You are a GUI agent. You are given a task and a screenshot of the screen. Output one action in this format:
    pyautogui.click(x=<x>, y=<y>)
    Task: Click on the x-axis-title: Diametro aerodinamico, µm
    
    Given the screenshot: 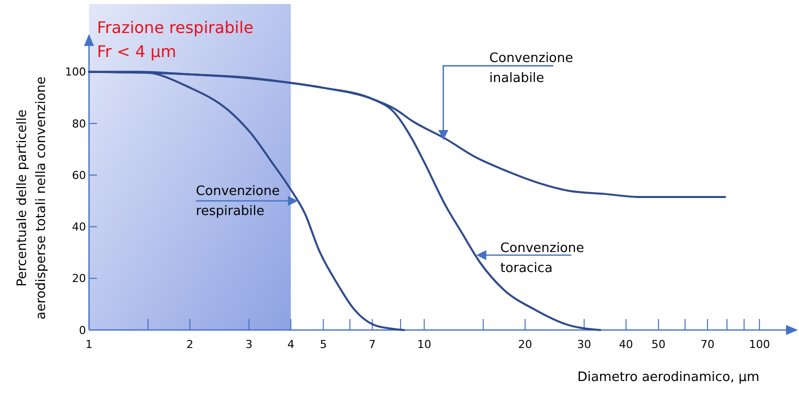 What is the action you would take?
    pyautogui.click(x=668, y=377)
    